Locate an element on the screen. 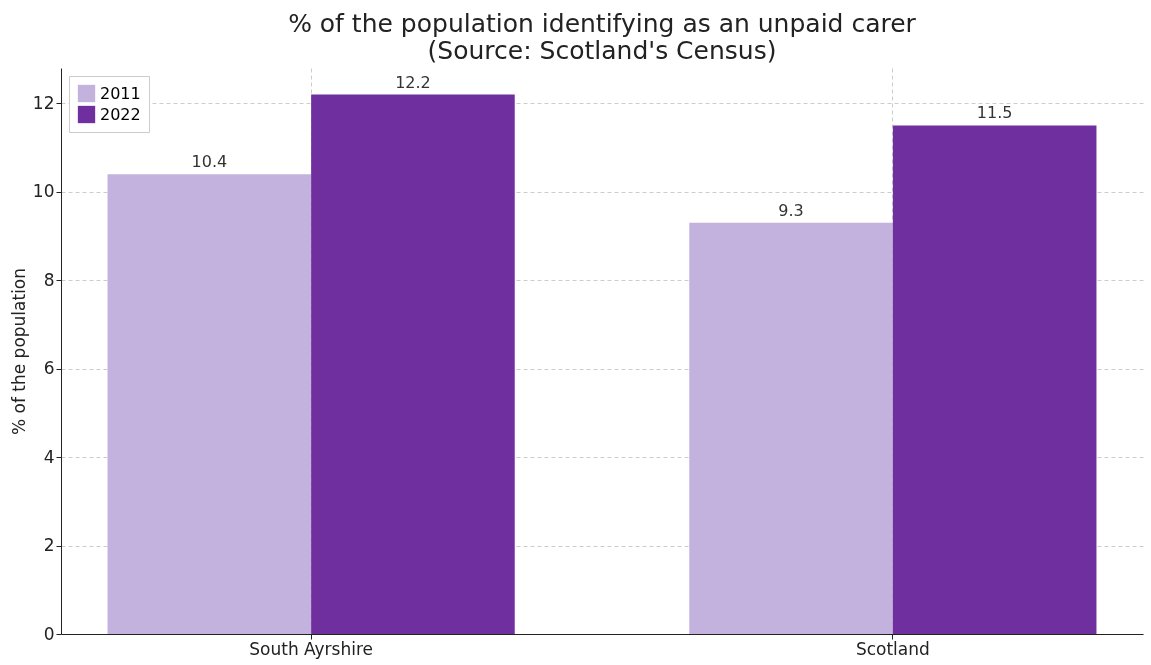  y-tick-label: 6 is located at coordinates (49, 368).